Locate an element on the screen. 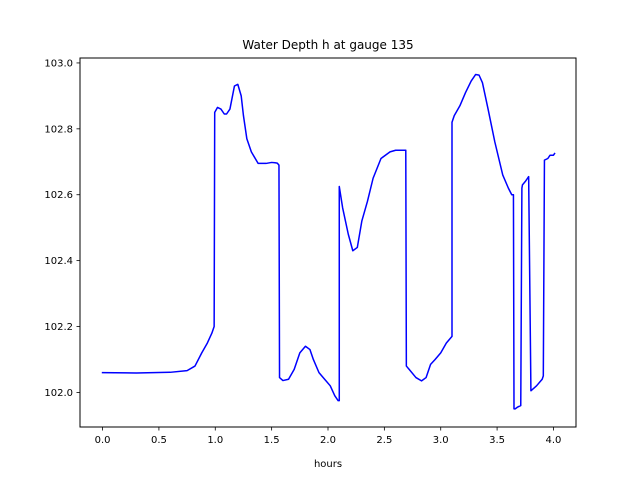 The height and width of the screenshot is (480, 640). x-tick-label: 3.0 is located at coordinates (441, 440).